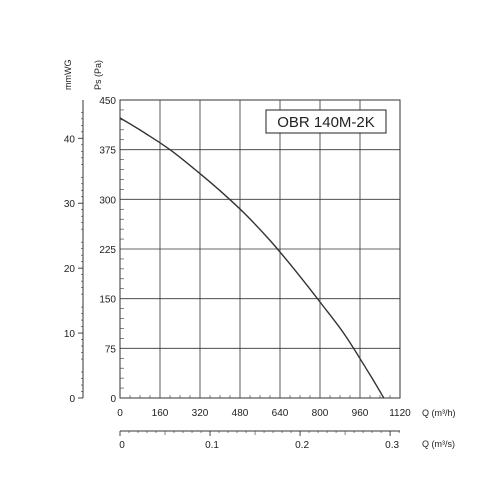 This screenshot has width=500, height=500. What do you see at coordinates (302, 445) in the screenshot?
I see `x2-tick-label: 0.2` at bounding box center [302, 445].